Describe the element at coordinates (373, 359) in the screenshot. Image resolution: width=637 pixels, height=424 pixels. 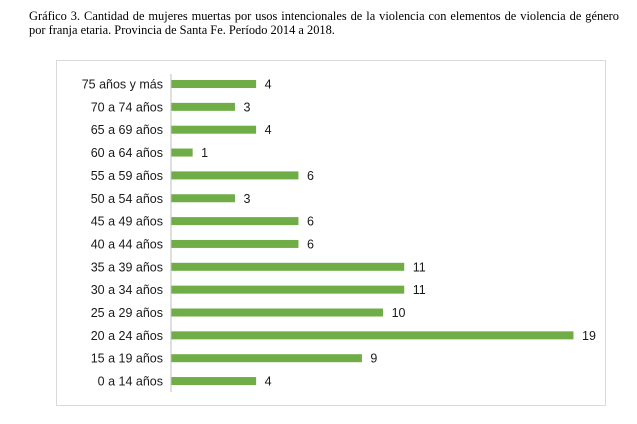
I see `data-label: 9` at that location.